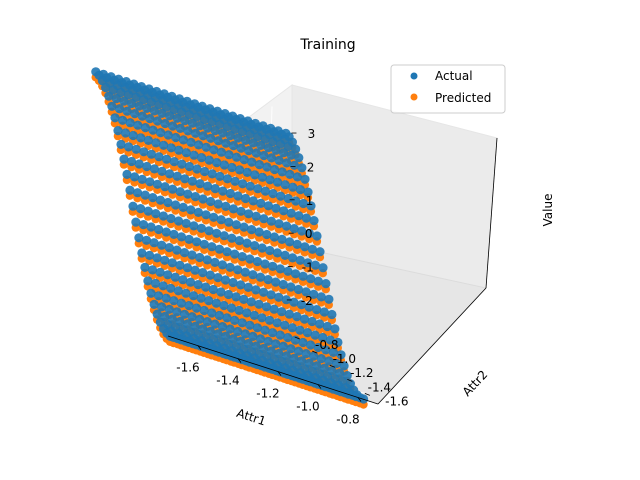  What do you see at coordinates (187, 368) in the screenshot?
I see `x-tick-label: -1.6` at bounding box center [187, 368].